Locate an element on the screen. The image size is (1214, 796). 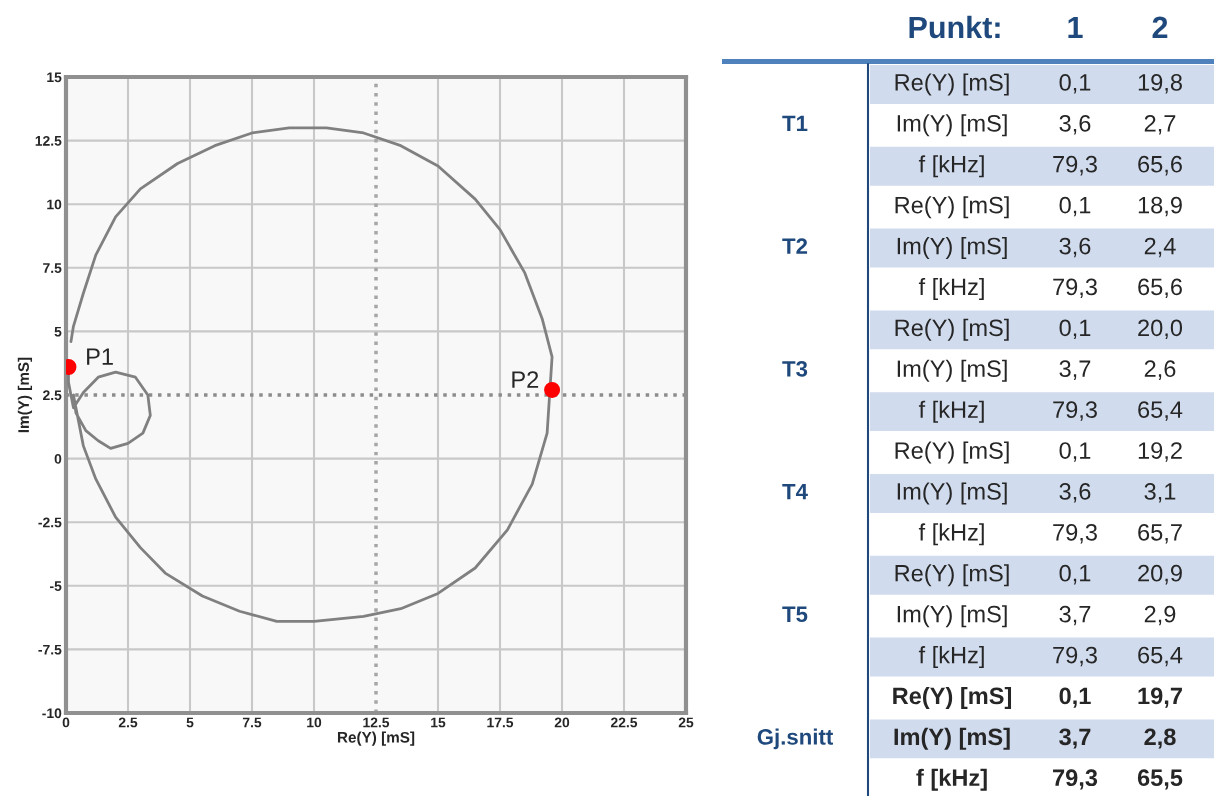
annotation: P2 is located at coordinates (525, 379).